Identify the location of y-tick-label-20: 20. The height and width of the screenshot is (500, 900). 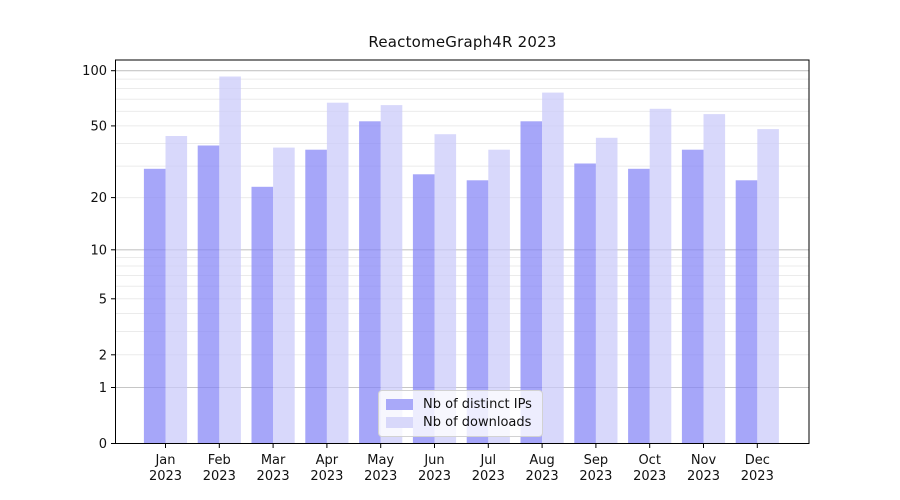
(98, 198).